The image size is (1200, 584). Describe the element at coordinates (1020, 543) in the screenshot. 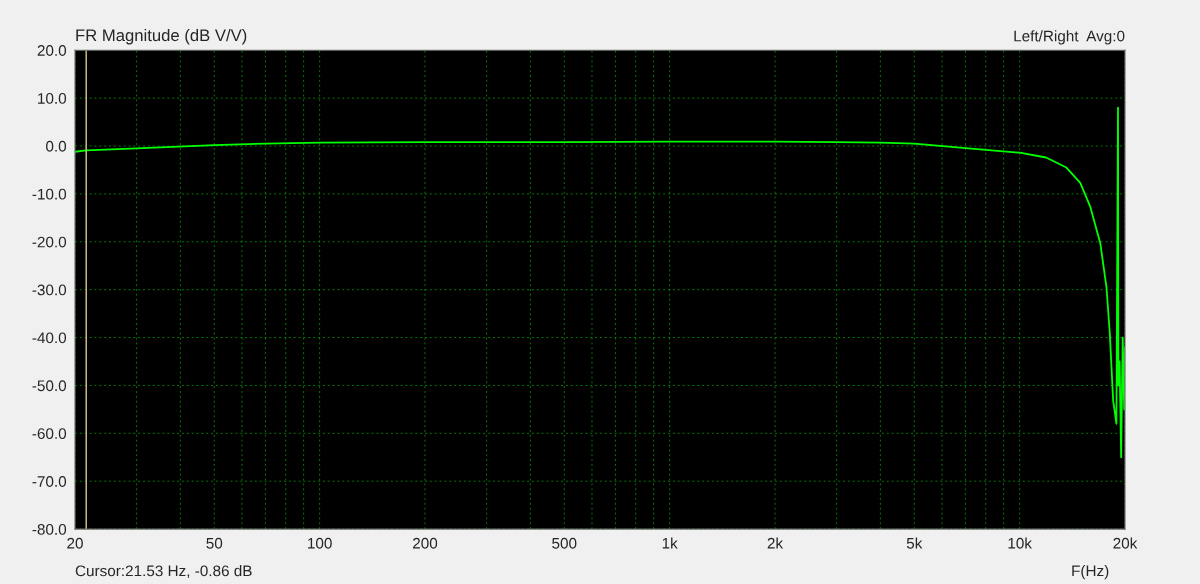

I see `x-tick-label: 10k` at that location.